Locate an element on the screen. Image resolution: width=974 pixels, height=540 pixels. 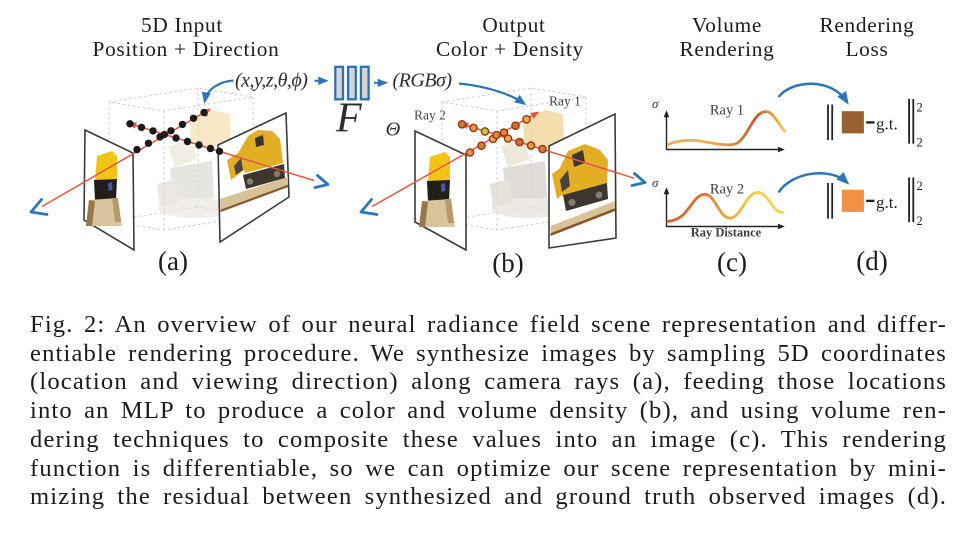
svg-text: Θ is located at coordinates (393, 130).